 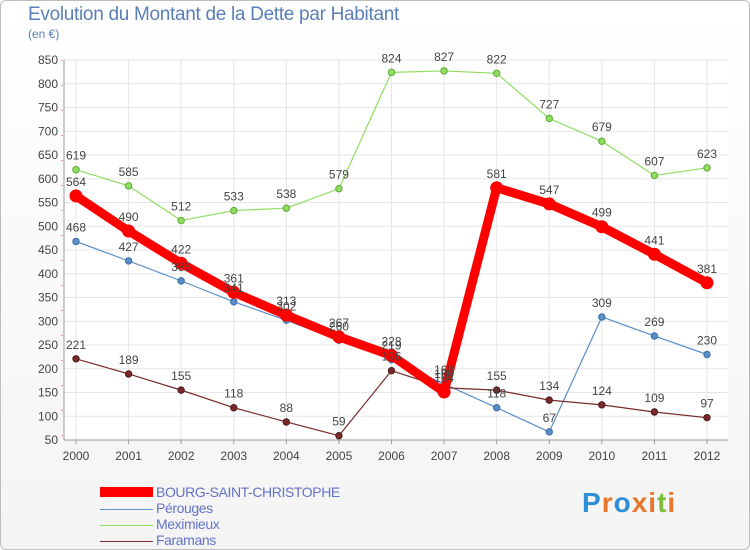 I want to click on legend-swatch-faramans, so click(x=126, y=541).